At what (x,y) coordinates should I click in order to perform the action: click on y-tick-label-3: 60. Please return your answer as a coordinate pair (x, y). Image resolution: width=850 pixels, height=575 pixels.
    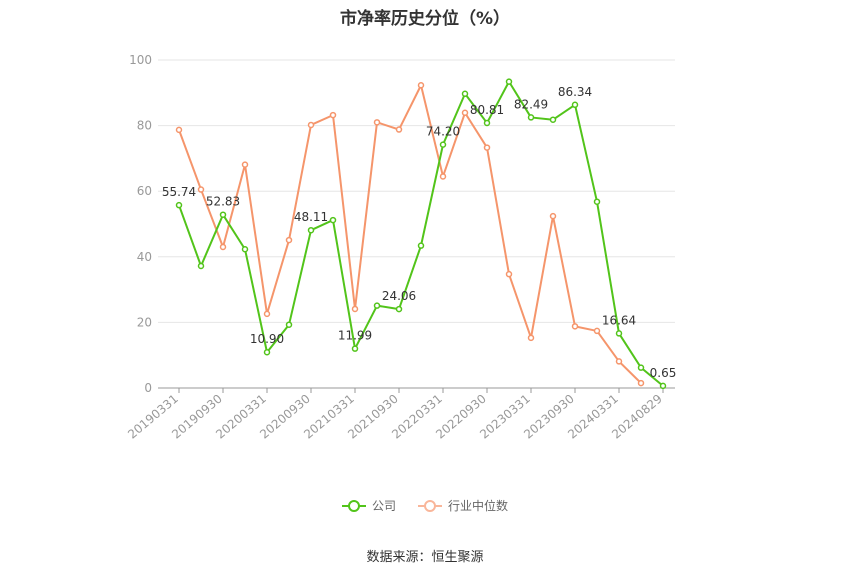
    Looking at the image, I should click on (144, 191).